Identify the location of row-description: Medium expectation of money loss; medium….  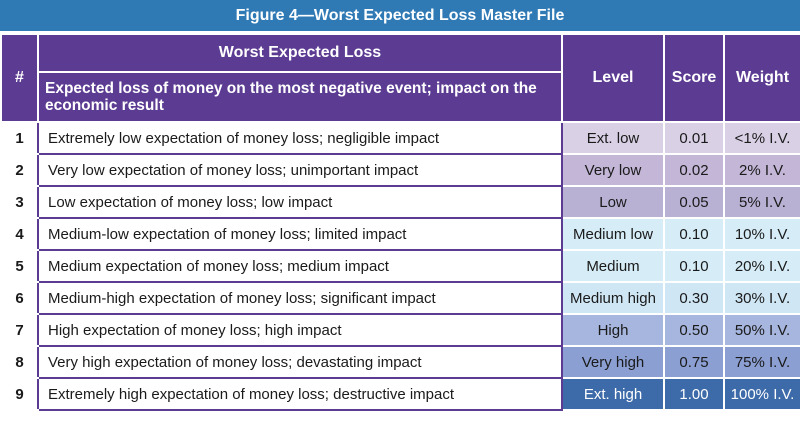
(300, 266).